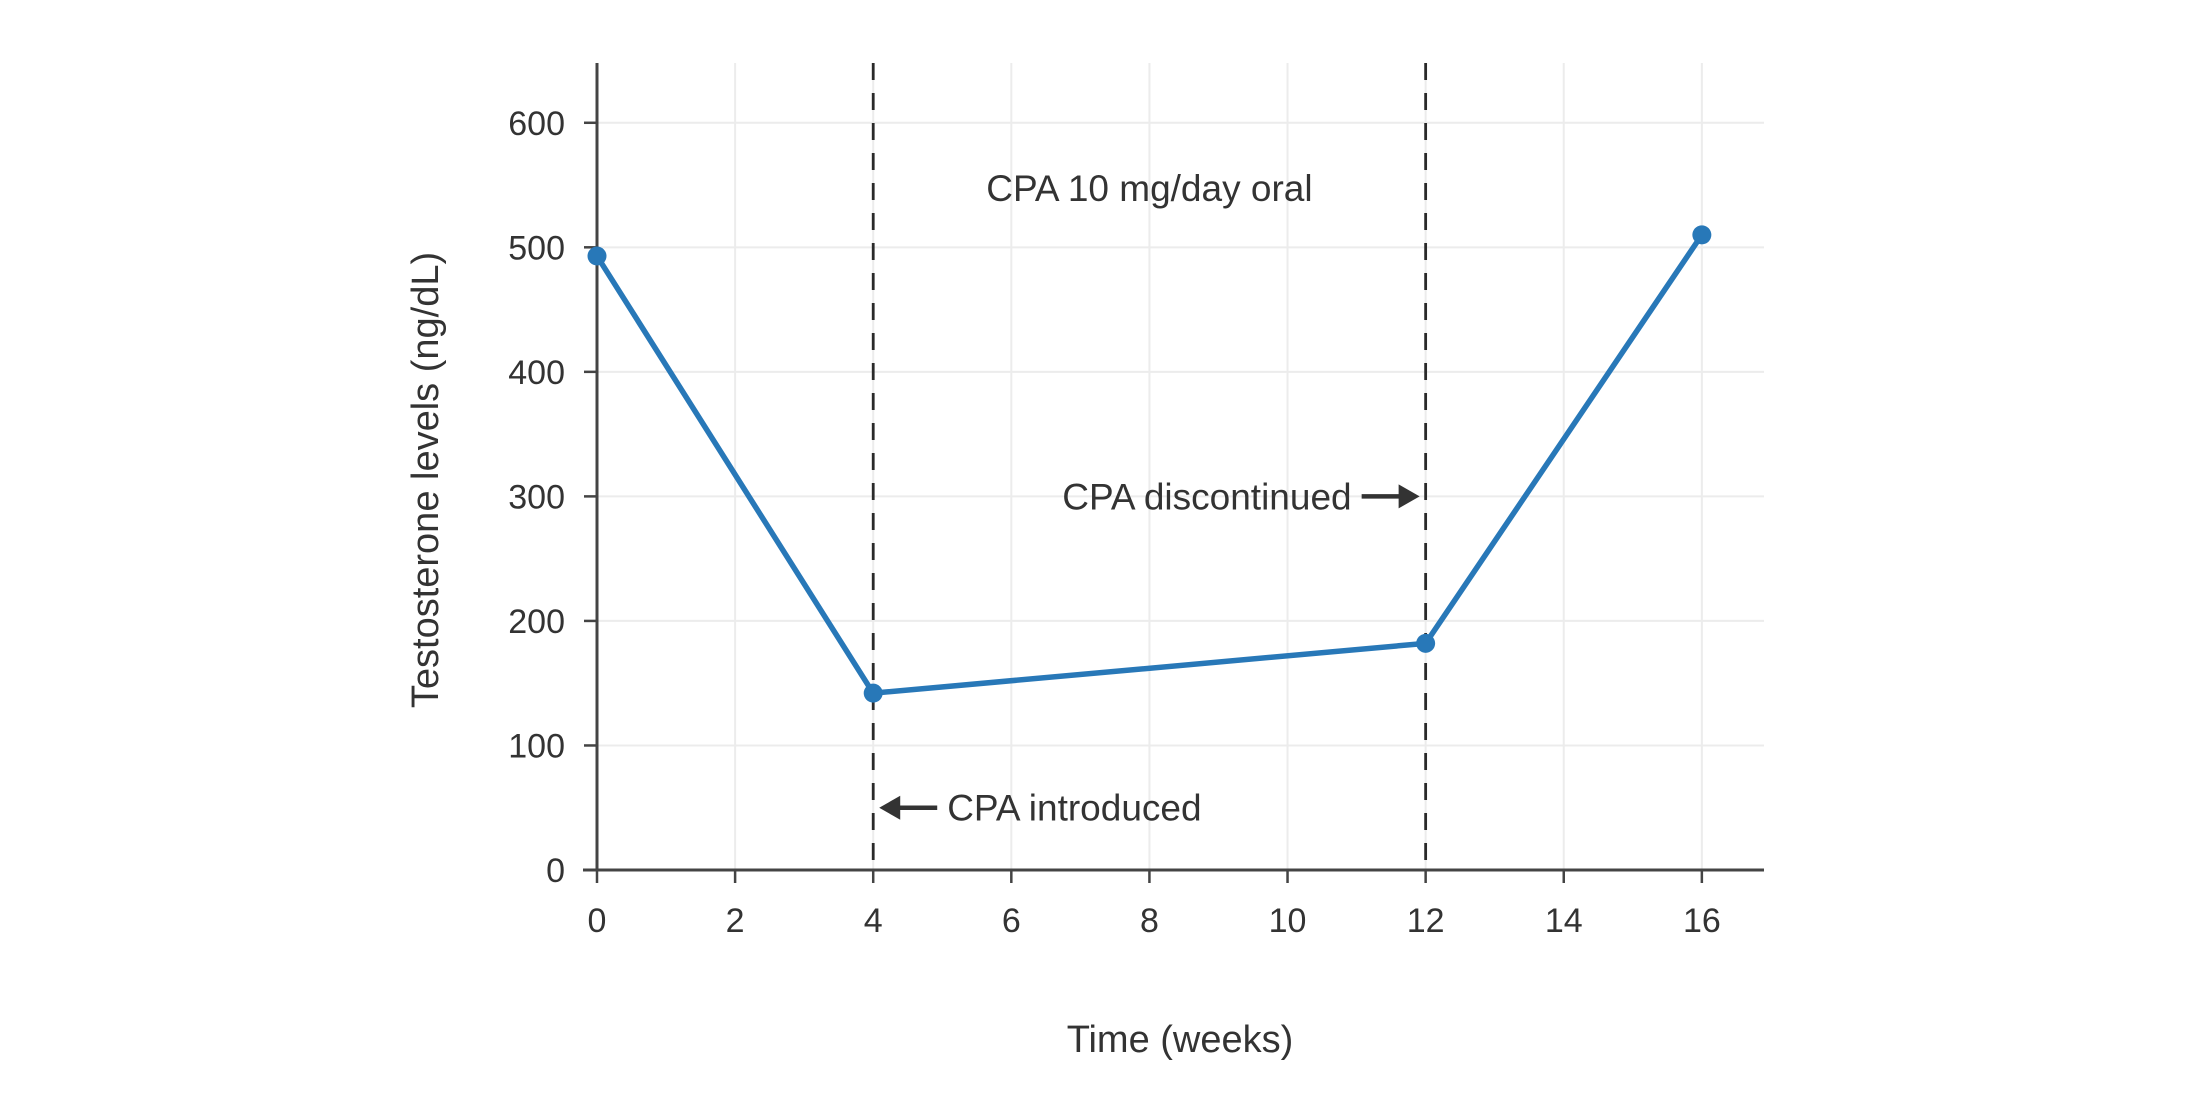 The image size is (2201, 1117). What do you see at coordinates (1074, 808) in the screenshot?
I see `annotation-label: CPA introduced` at bounding box center [1074, 808].